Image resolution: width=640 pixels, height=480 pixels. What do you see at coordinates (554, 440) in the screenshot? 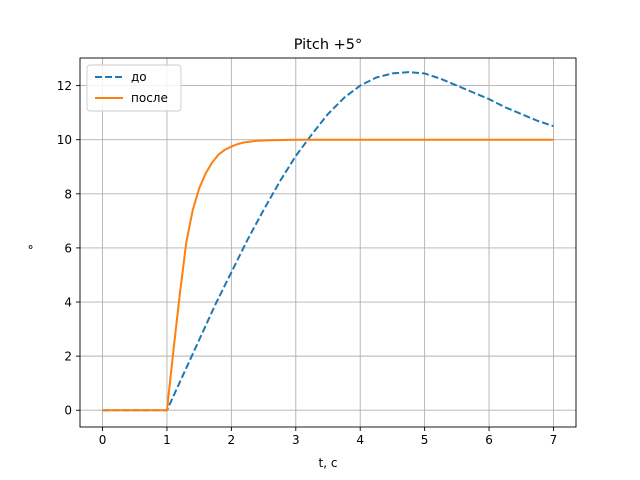
I see `x-tick-label: 7` at bounding box center [554, 440].